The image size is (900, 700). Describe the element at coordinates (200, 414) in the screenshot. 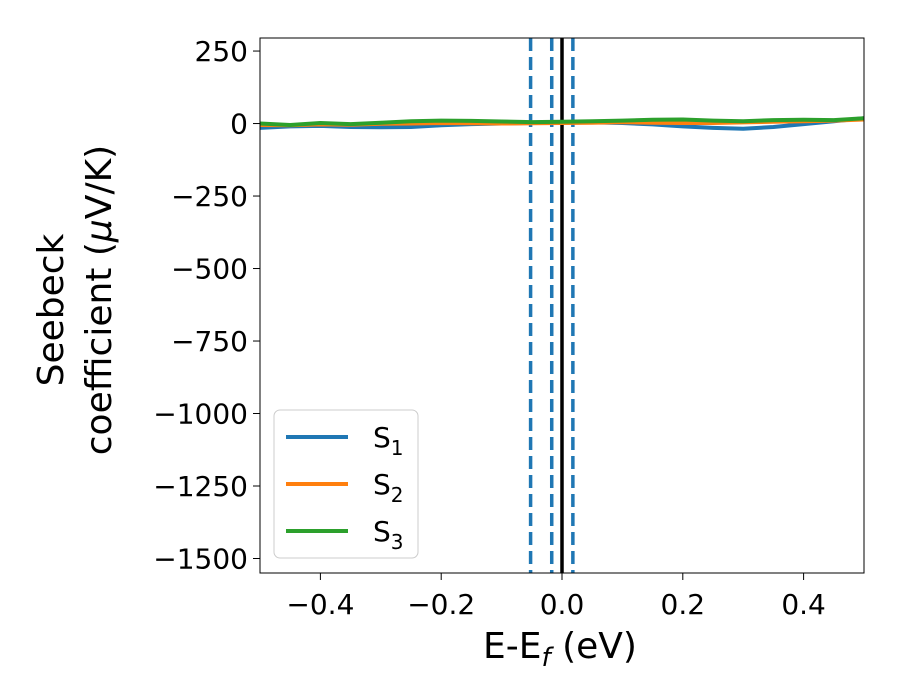

I see `y-tick-label: −1000` at that location.